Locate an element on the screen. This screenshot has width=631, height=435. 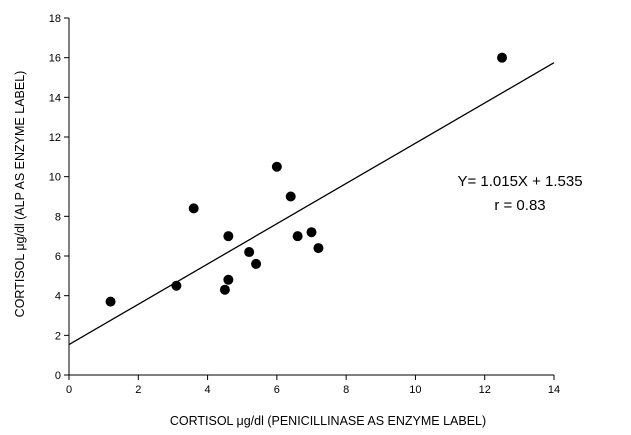
y-tick-label-12: 12 is located at coordinates (55, 138).